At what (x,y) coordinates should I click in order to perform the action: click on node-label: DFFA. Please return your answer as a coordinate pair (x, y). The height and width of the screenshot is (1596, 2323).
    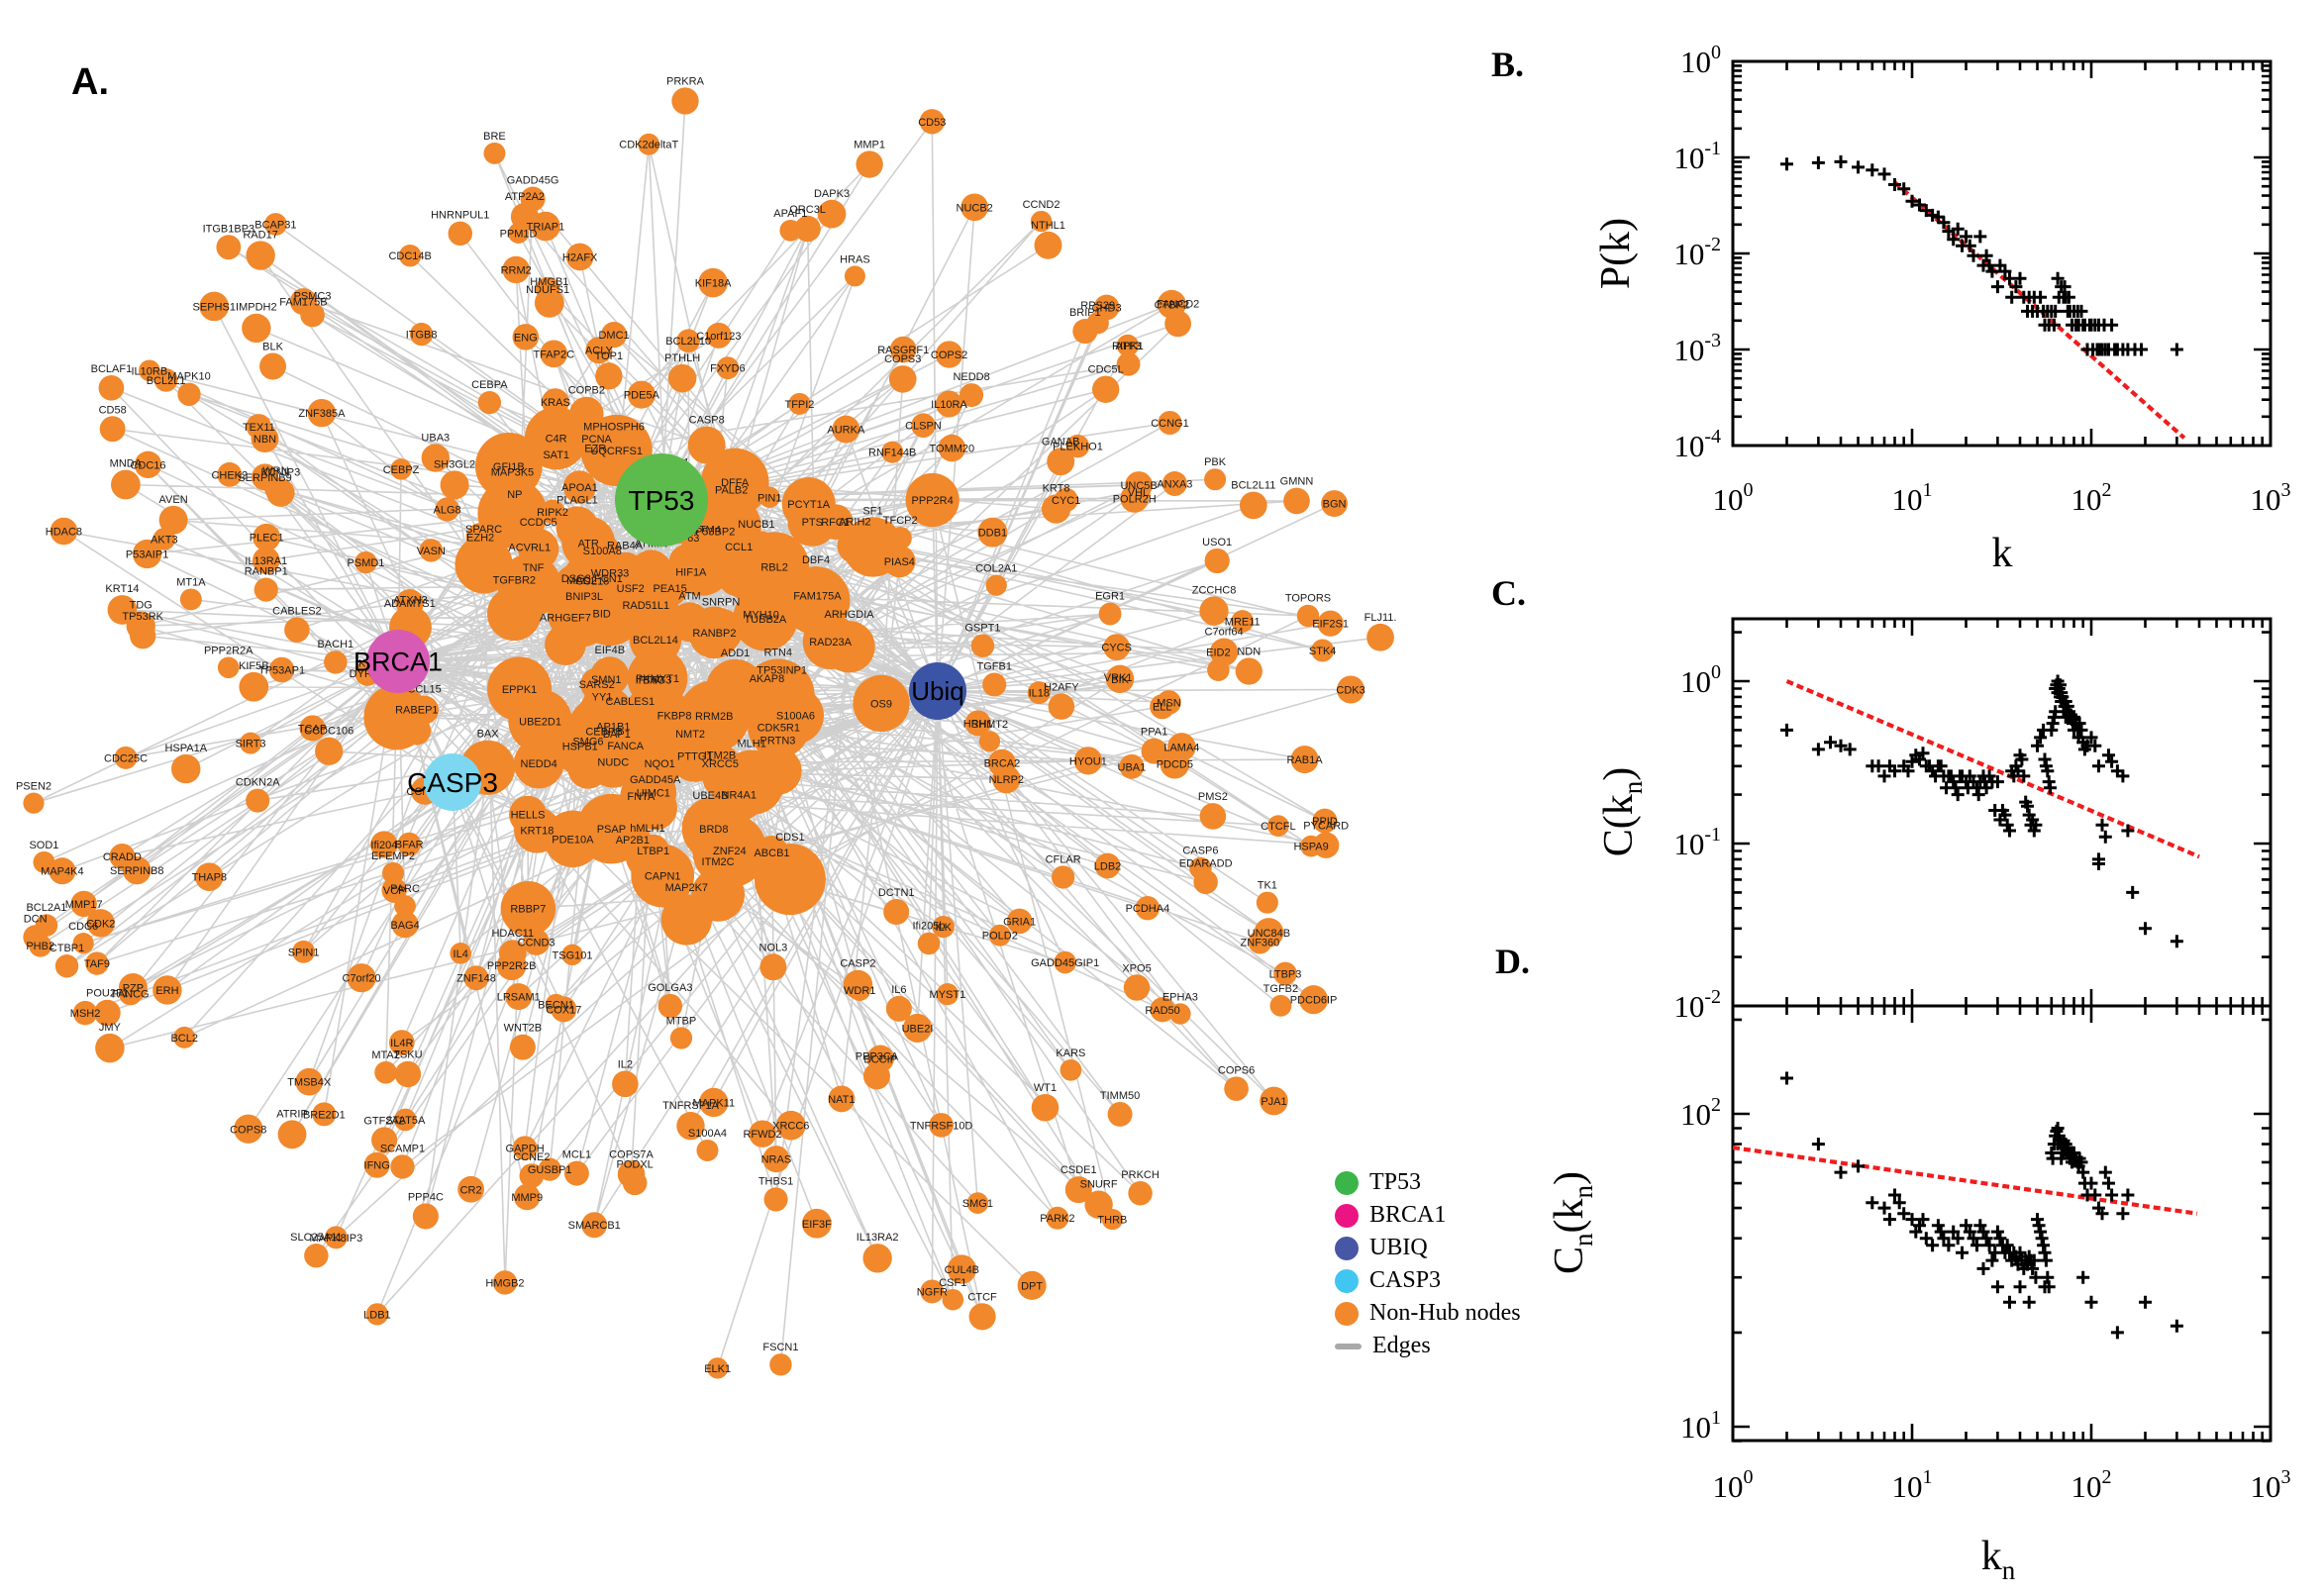
    Looking at the image, I should click on (735, 483).